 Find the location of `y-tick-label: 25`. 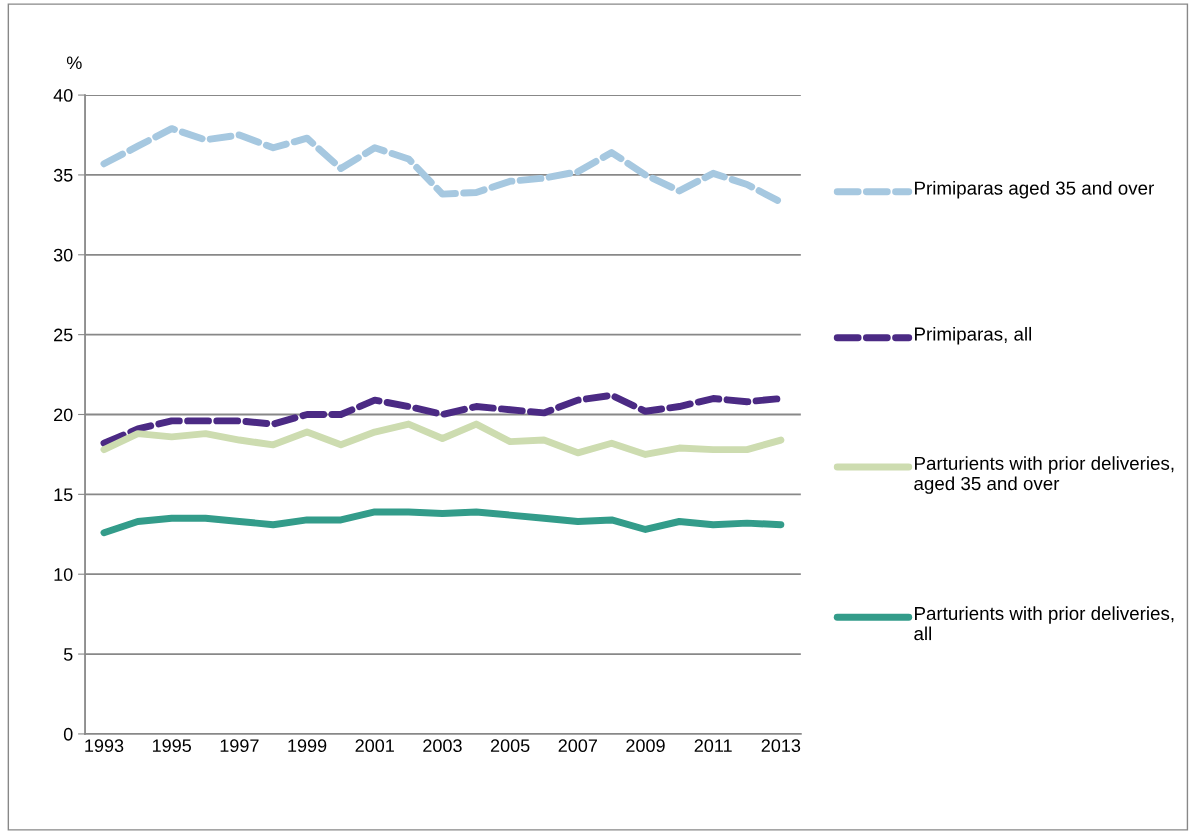

y-tick-label: 25 is located at coordinates (63, 335).